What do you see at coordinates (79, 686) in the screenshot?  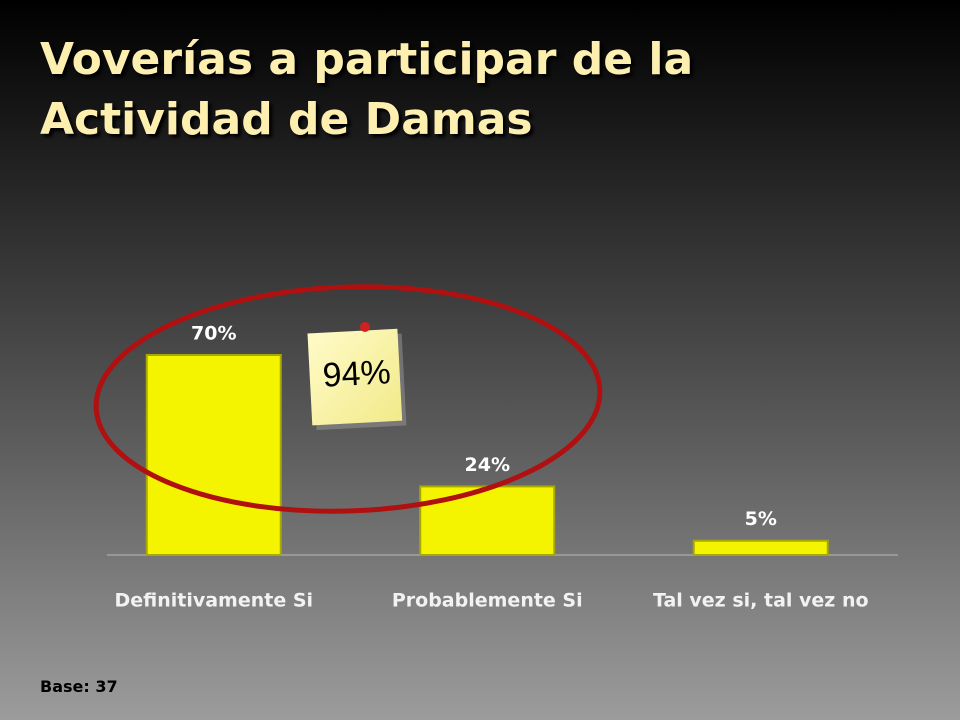 I see `footnote: Base: 37` at bounding box center [79, 686].